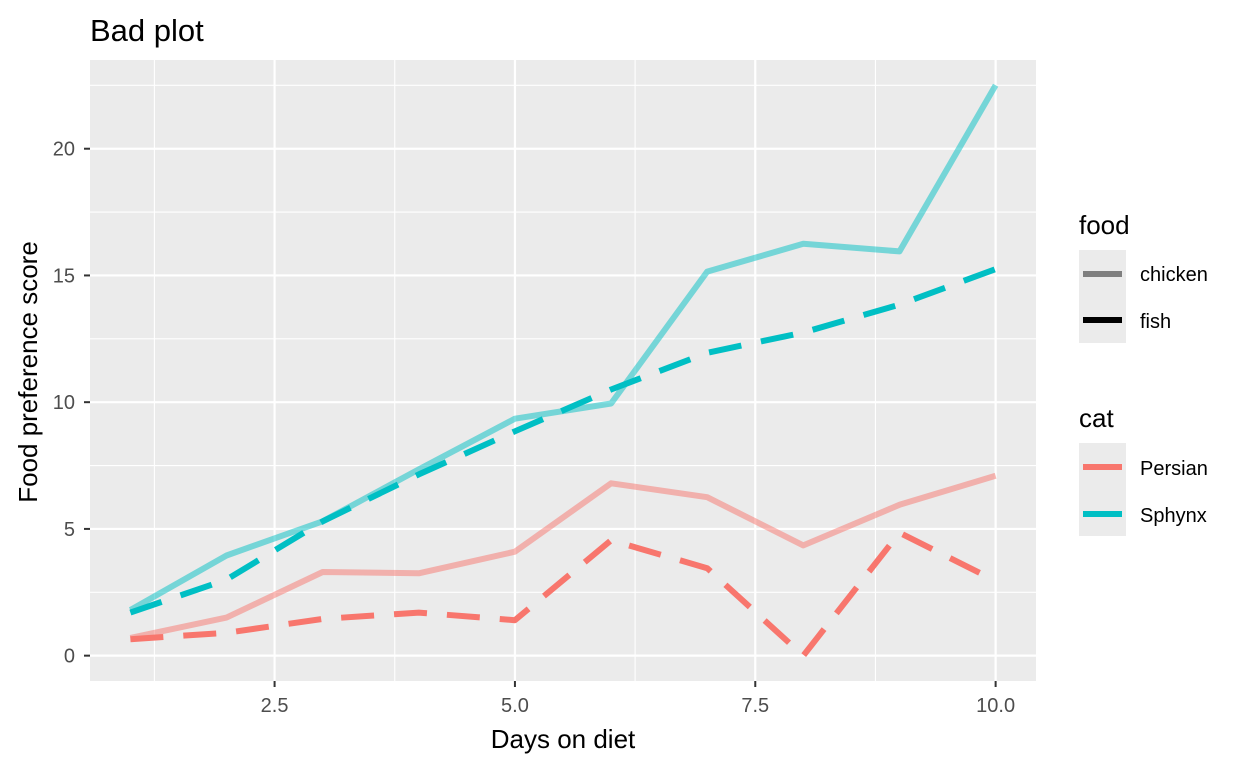 The image size is (1248, 768). I want to click on y-tick-label: 20, so click(64, 150).